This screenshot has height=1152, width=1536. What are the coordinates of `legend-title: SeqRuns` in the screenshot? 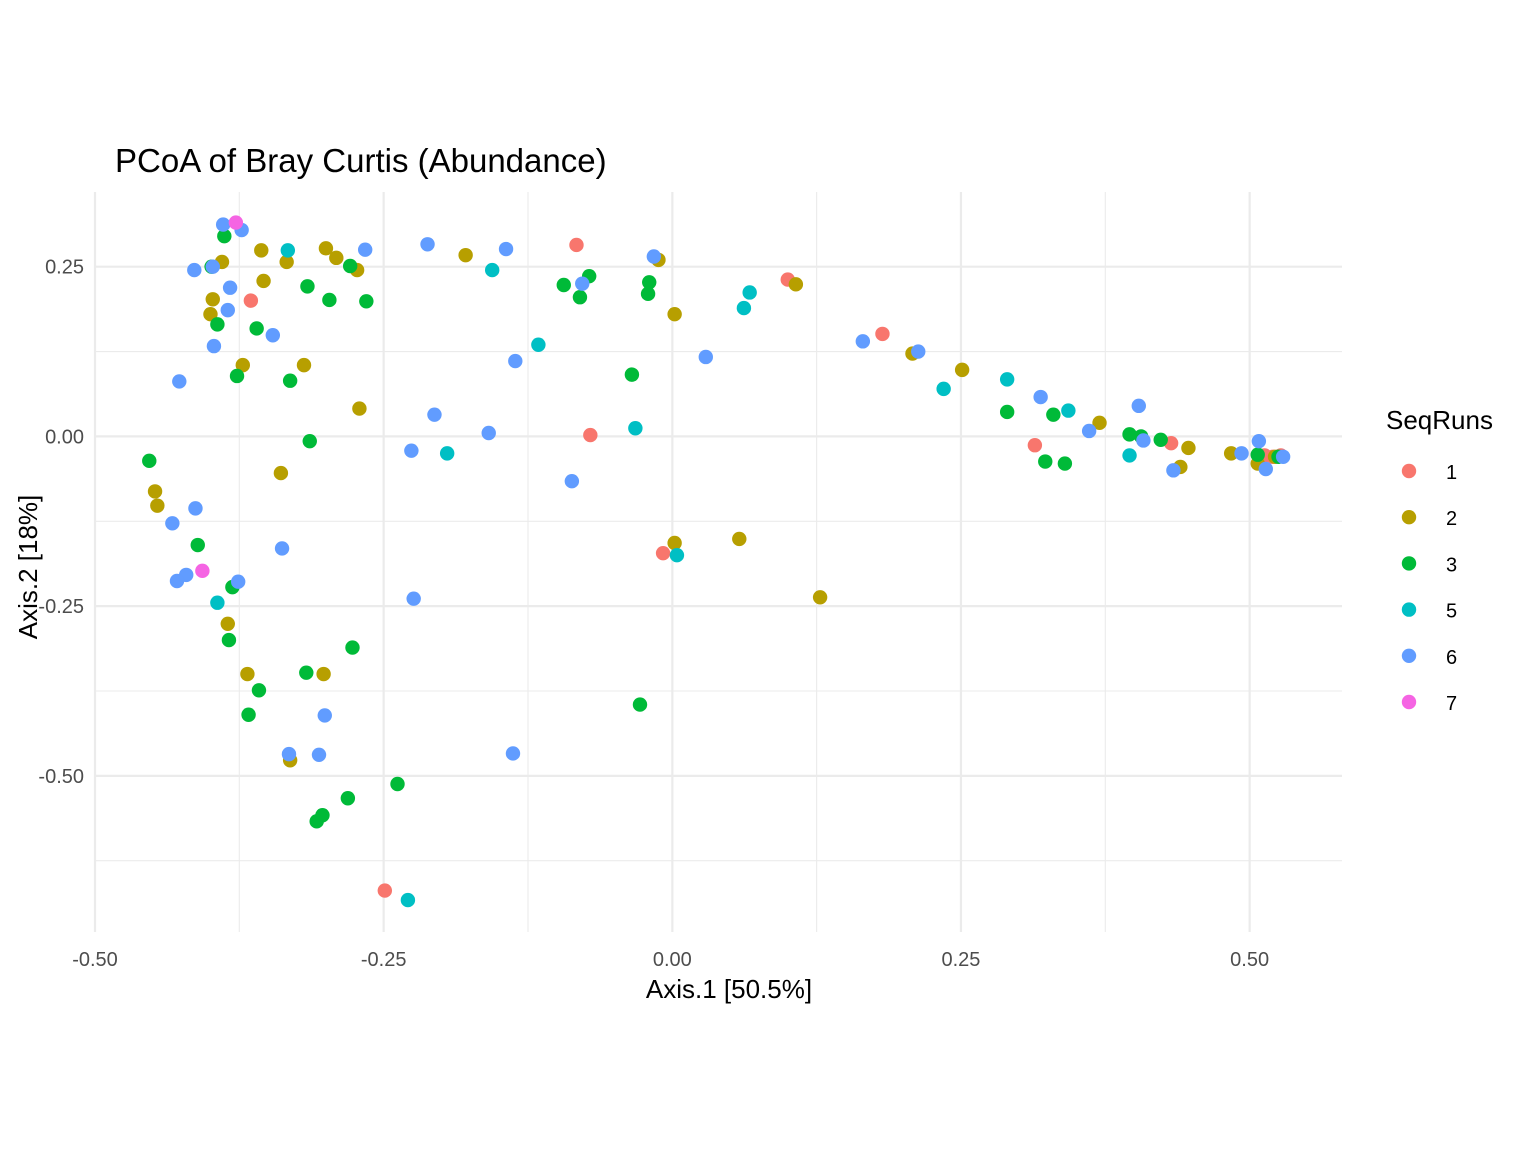 It's located at (1439, 420).